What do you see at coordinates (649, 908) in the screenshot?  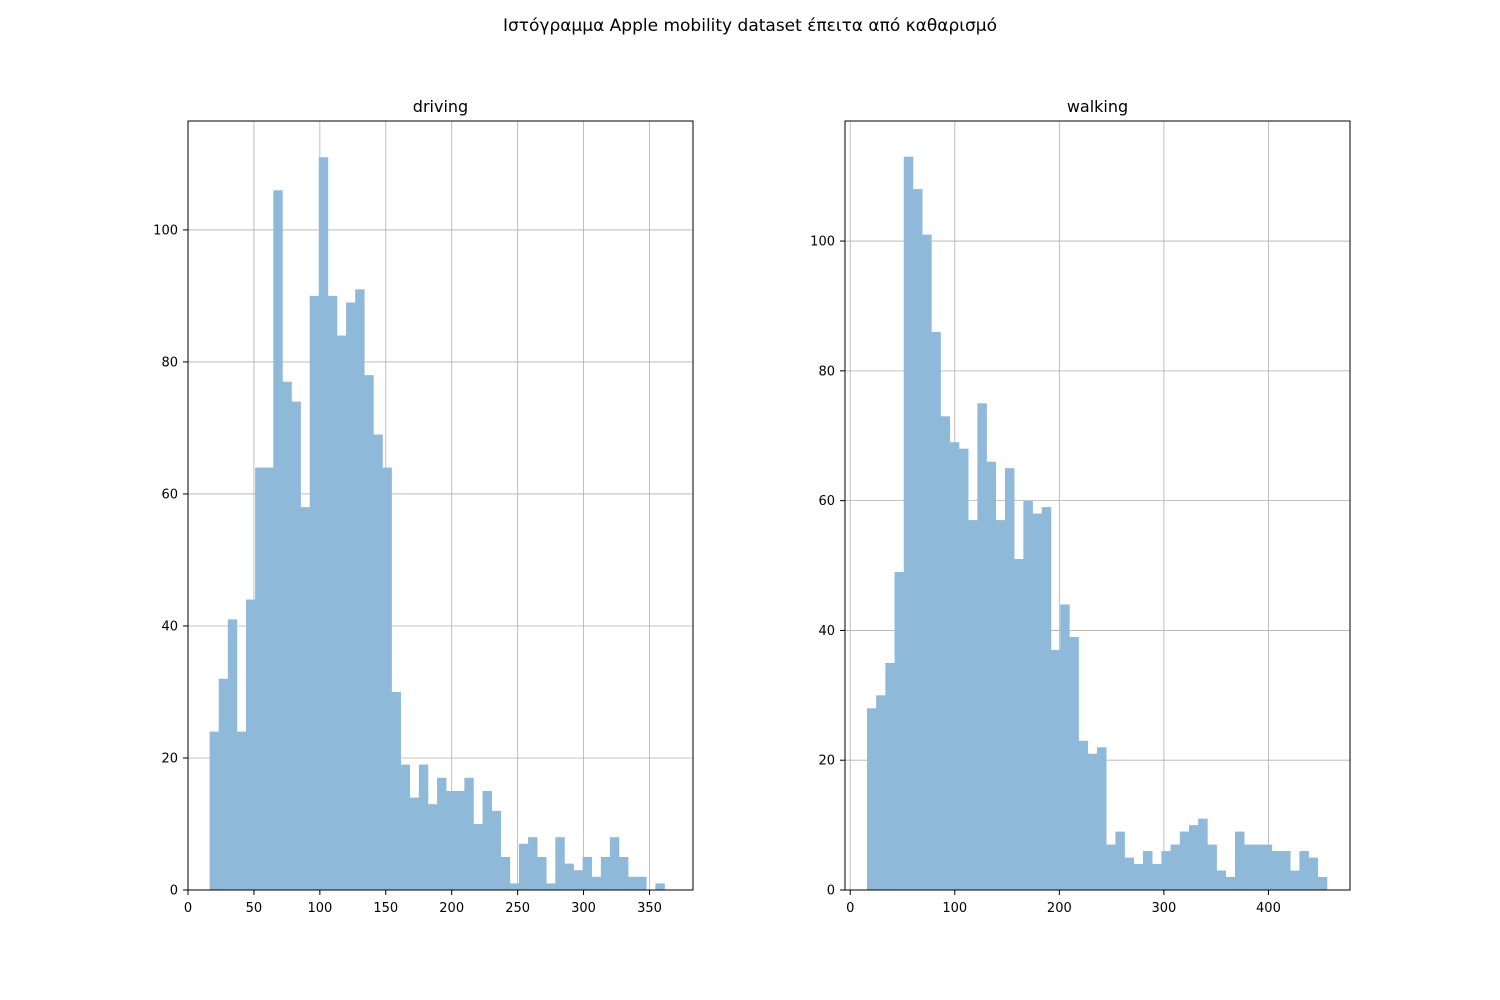 I see `x-tick-label: 350` at bounding box center [649, 908].